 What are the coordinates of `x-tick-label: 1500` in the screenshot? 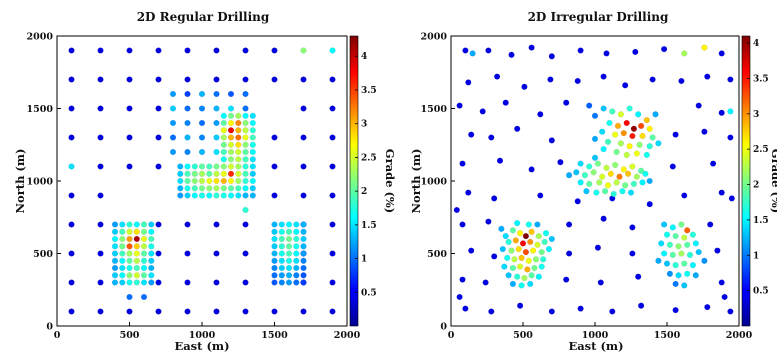 It's located at (274, 335).